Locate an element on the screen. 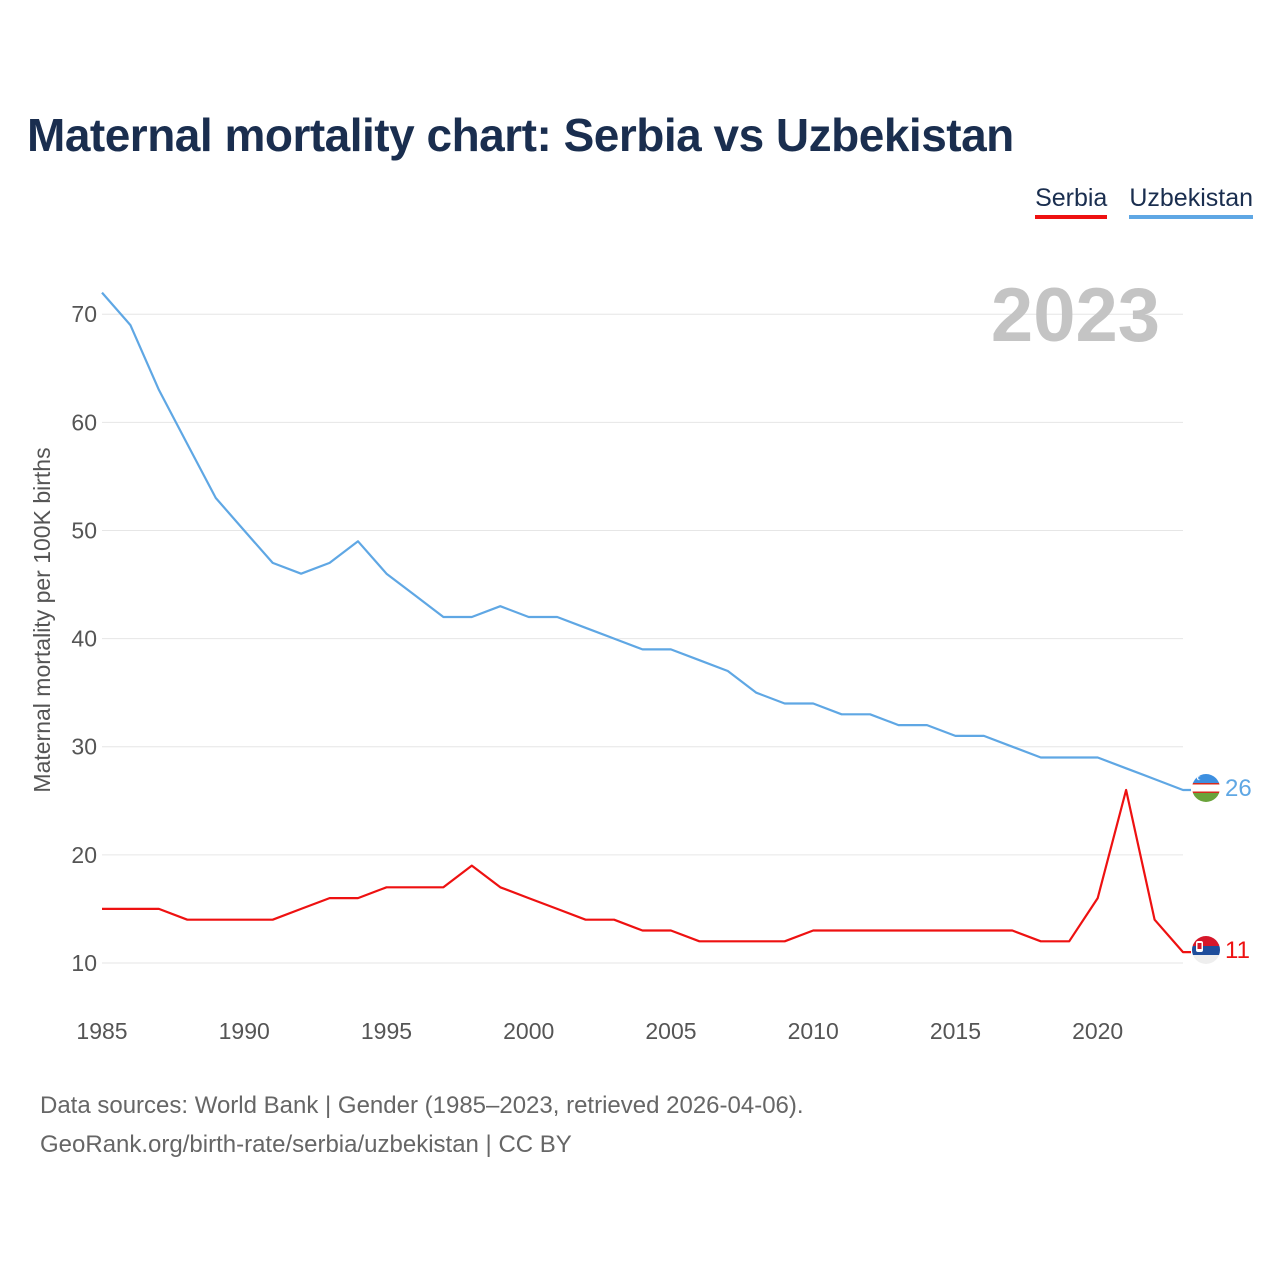  y-tick-label-70: 70 is located at coordinates (84, 314).